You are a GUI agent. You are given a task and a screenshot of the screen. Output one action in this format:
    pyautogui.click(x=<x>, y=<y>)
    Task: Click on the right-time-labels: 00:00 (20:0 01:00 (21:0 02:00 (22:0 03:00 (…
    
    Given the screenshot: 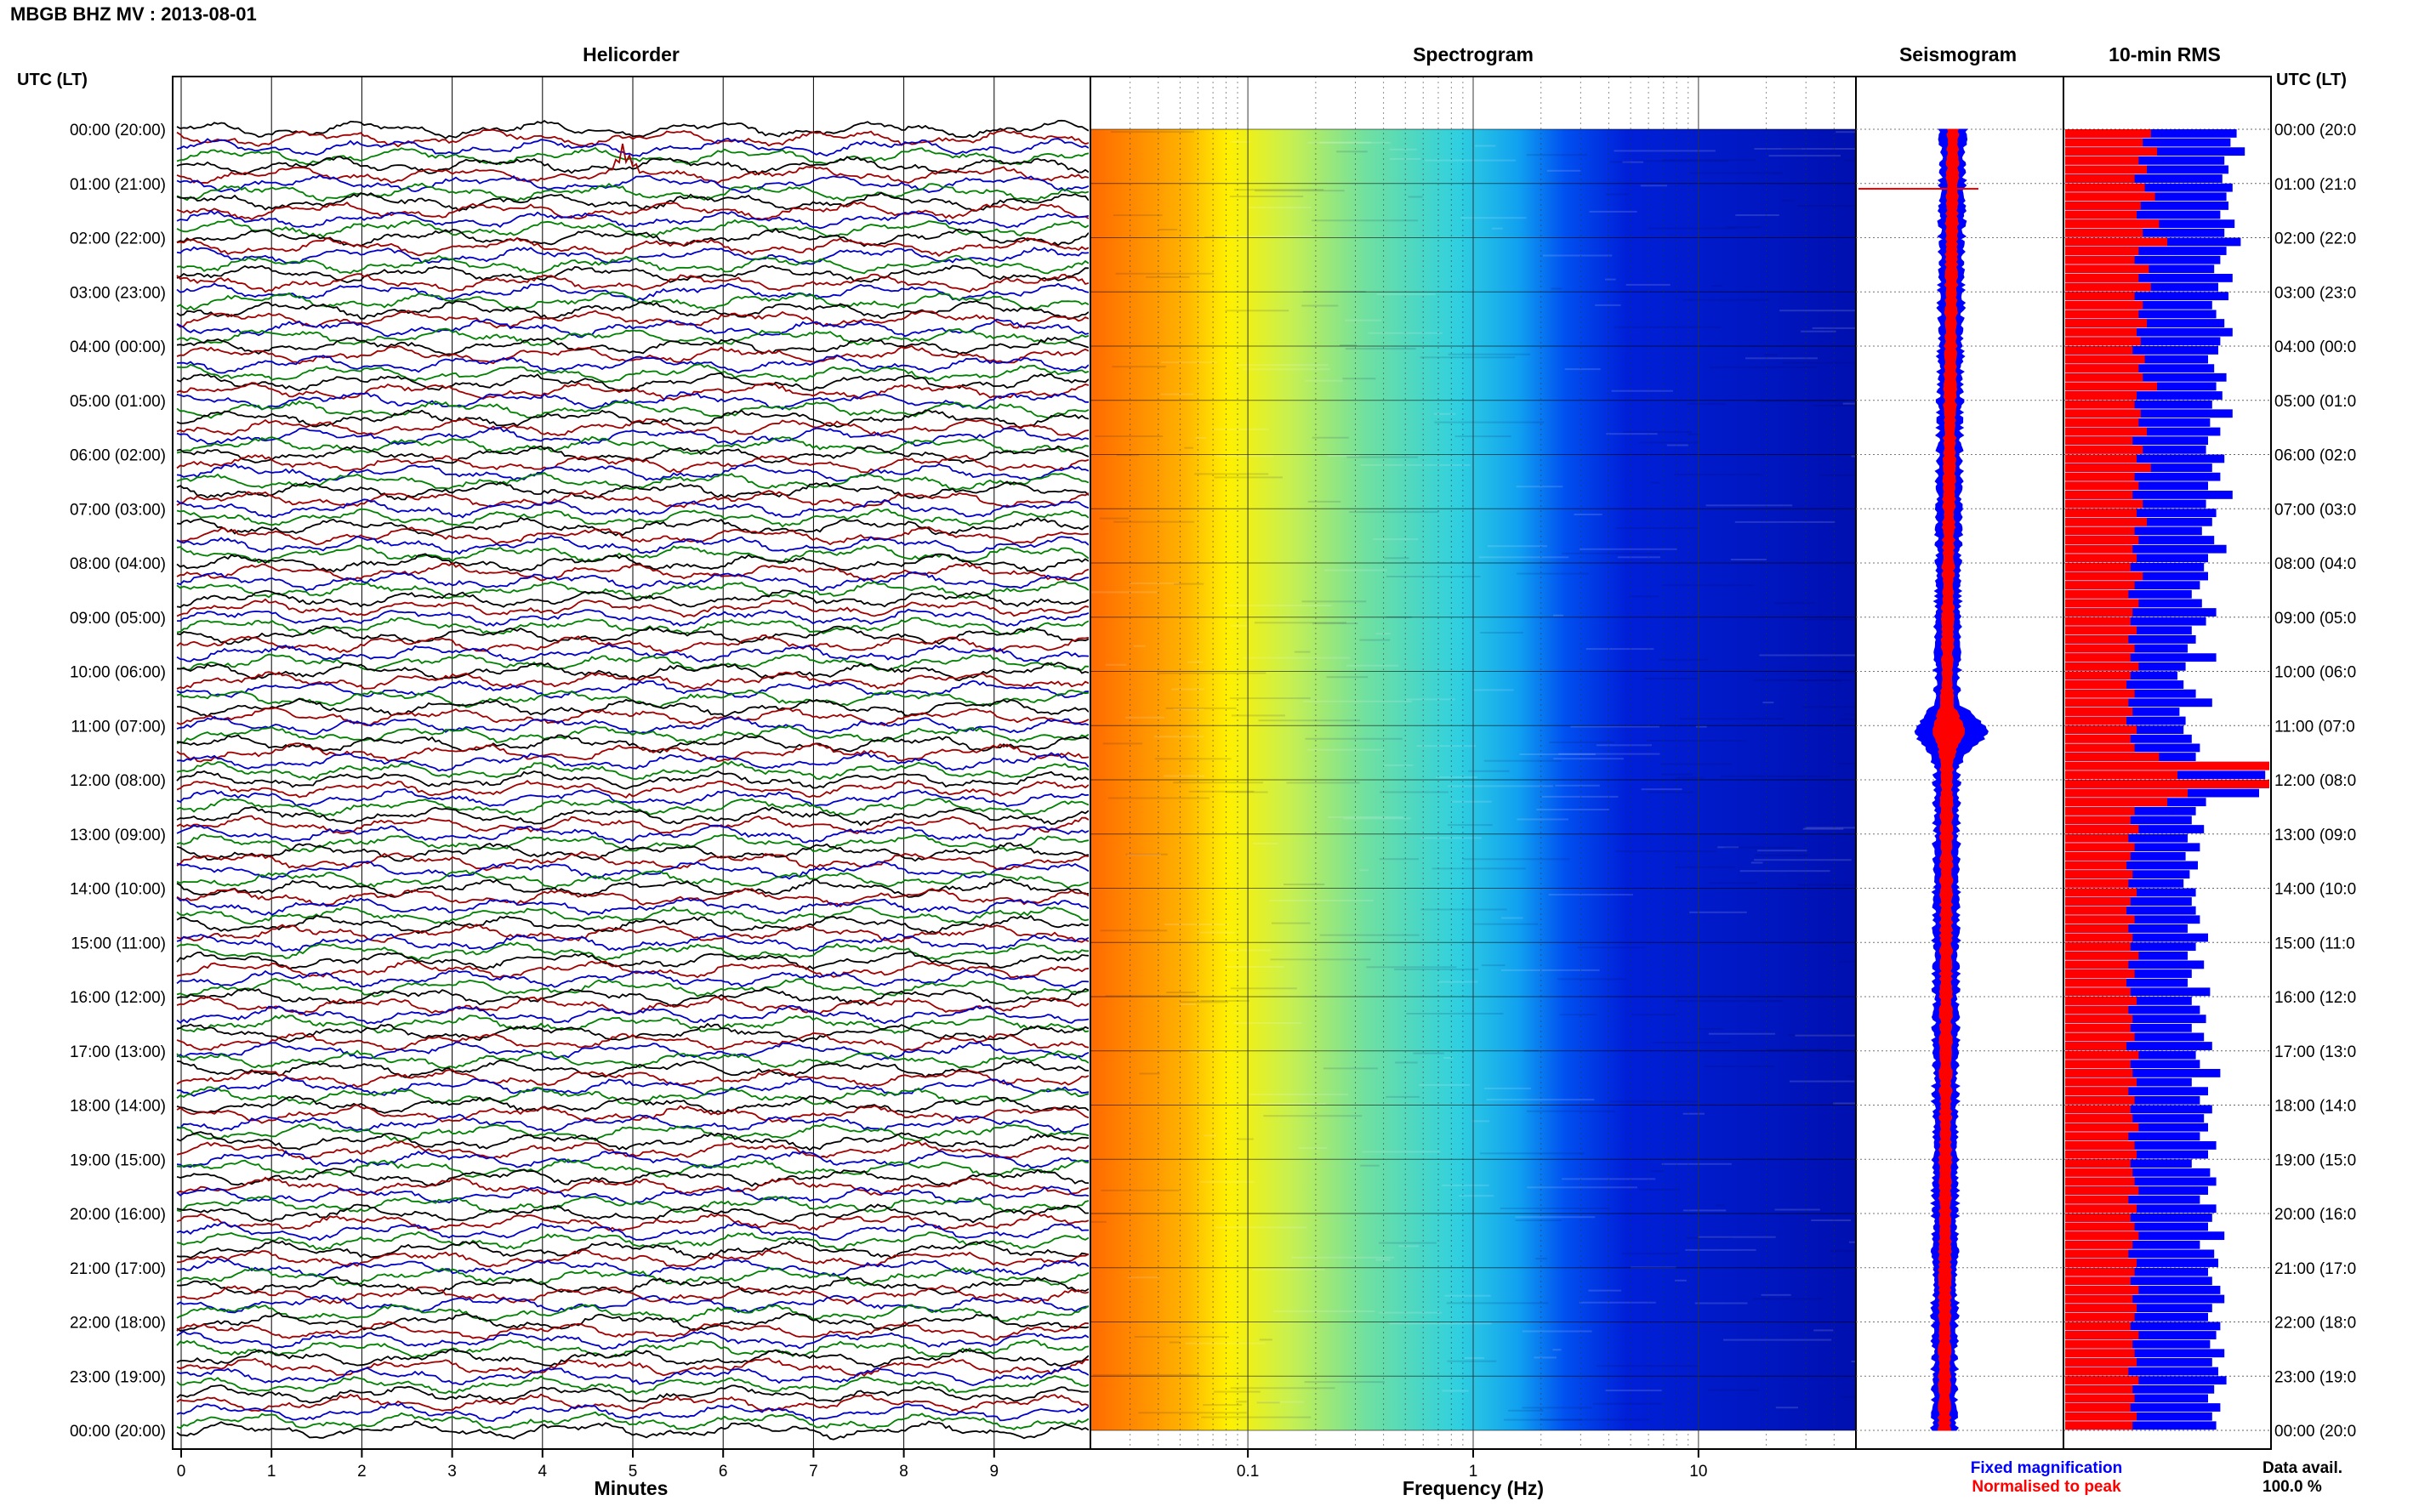 What is the action you would take?
    pyautogui.click(x=2315, y=781)
    